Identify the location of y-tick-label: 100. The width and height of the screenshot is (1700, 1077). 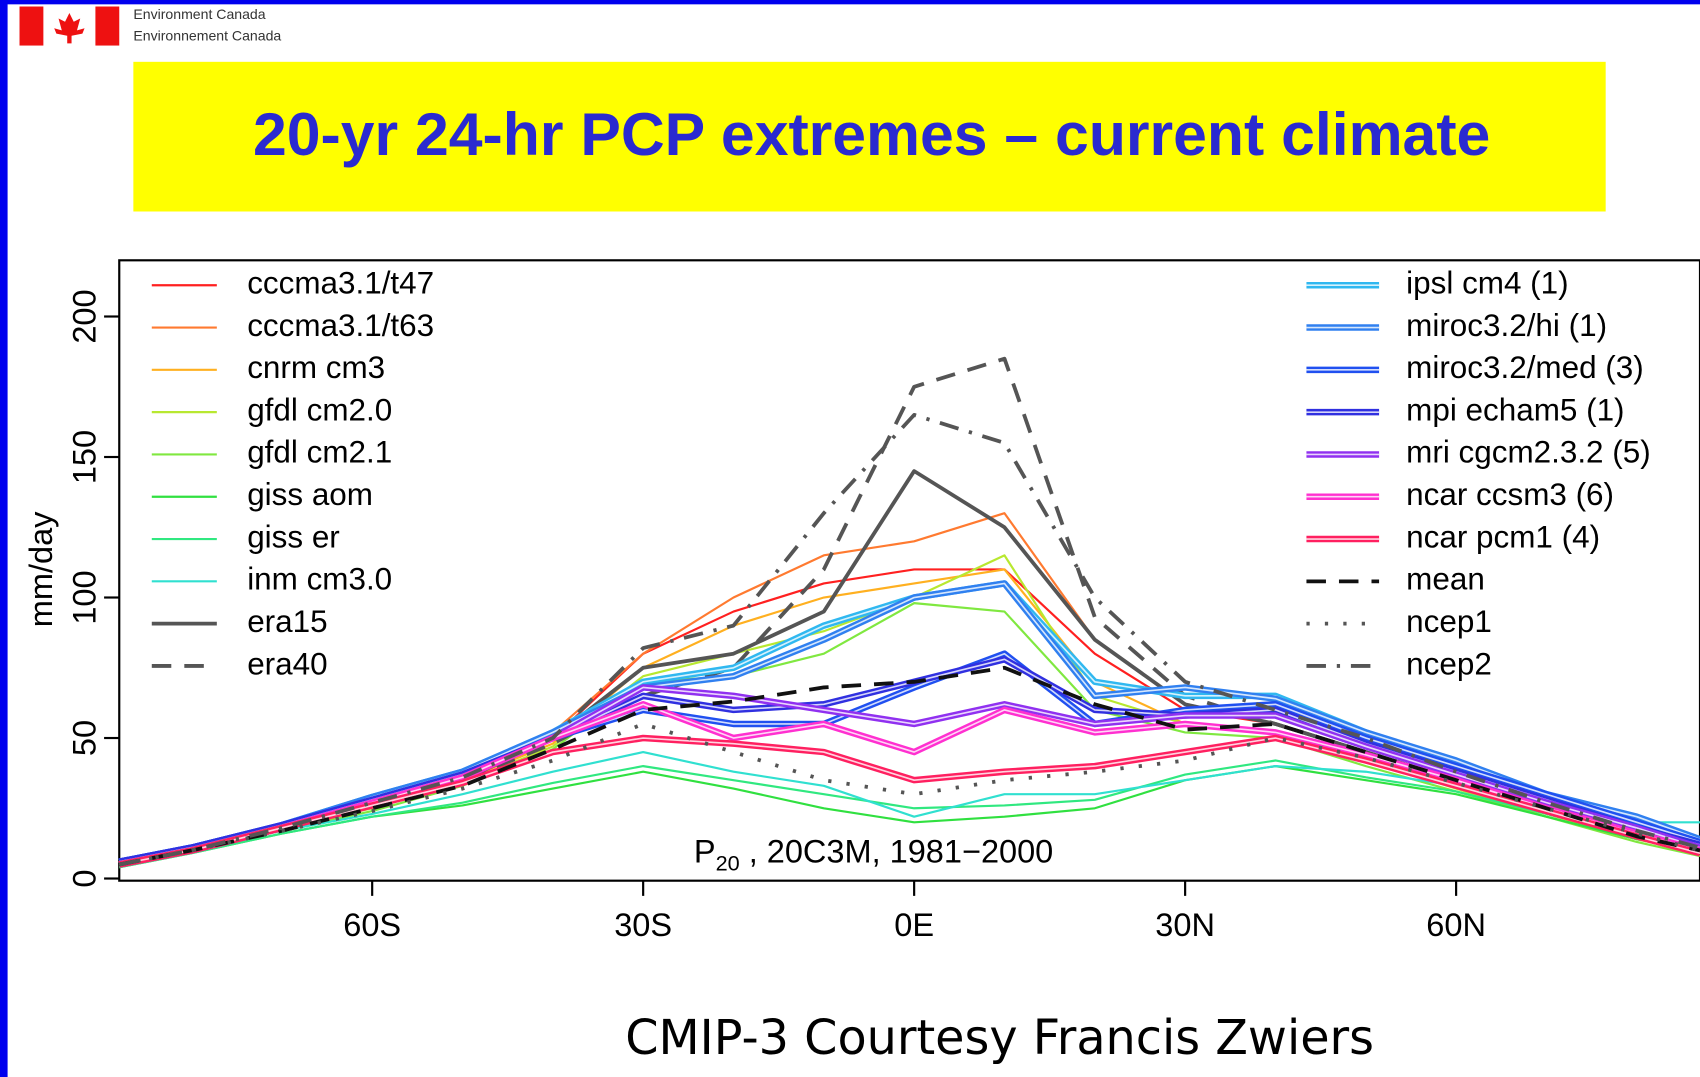
(84, 597).